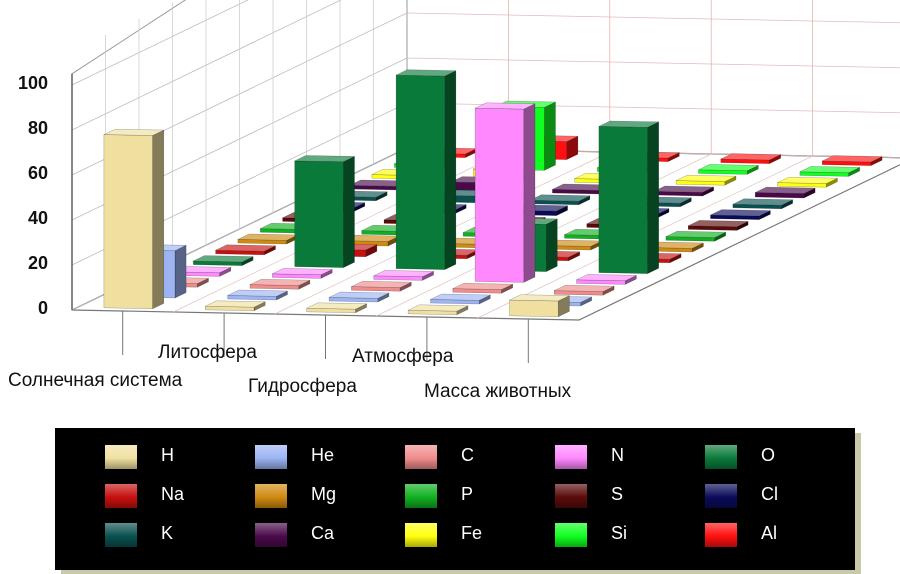 The image size is (900, 574). Describe the element at coordinates (472, 533) in the screenshot. I see `legend-label: Fe` at that location.